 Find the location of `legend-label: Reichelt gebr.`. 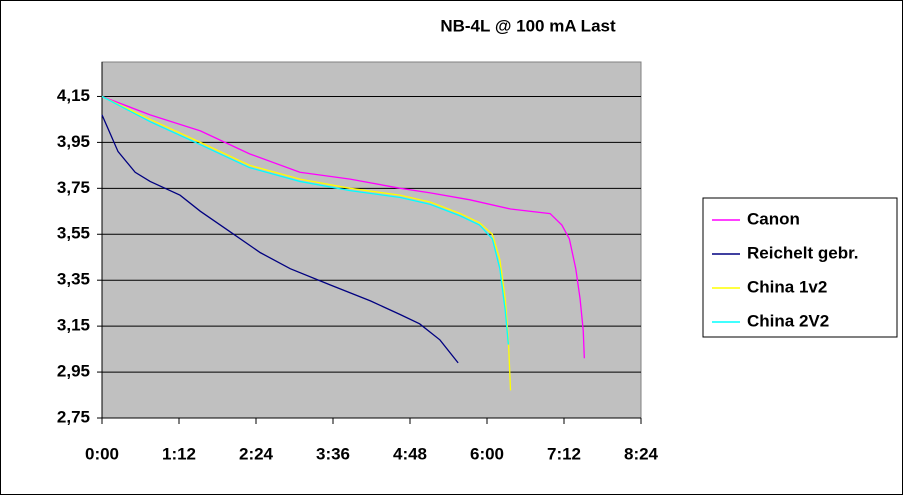

legend-label: Reichelt gebr. is located at coordinates (802, 252).